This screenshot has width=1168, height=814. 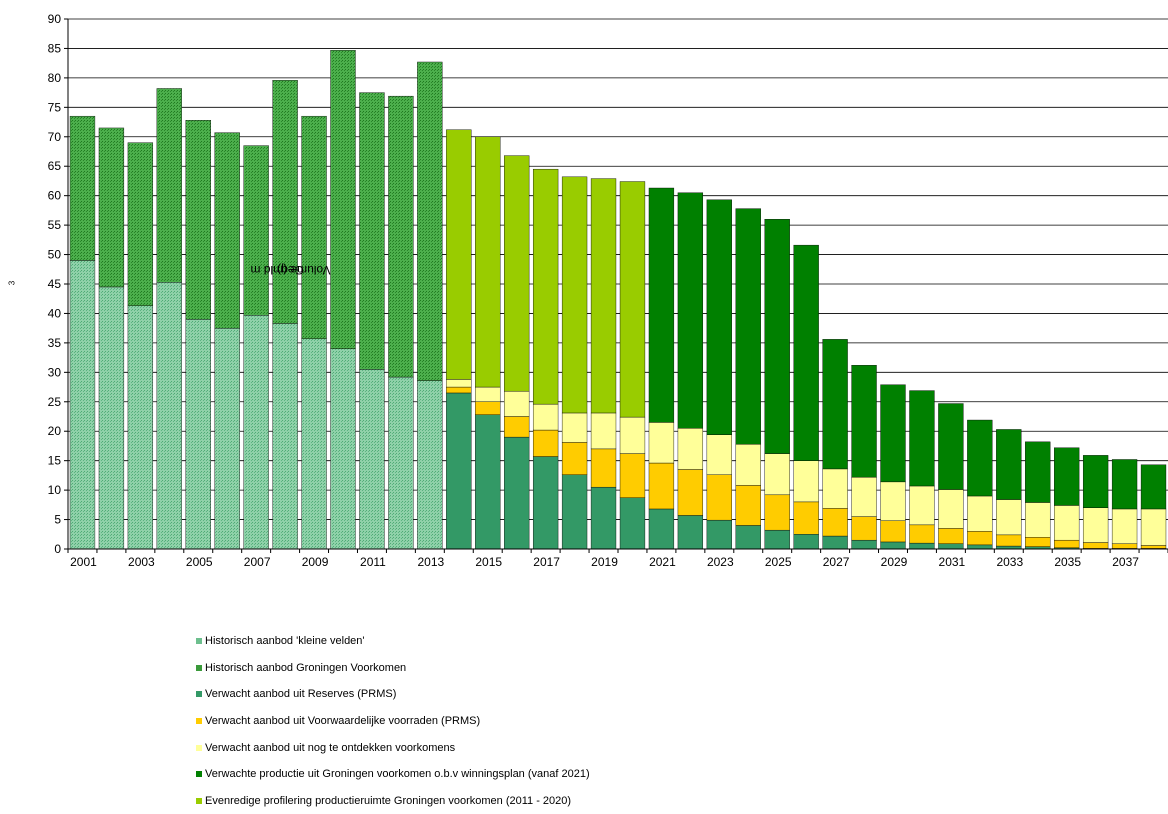 I want to click on bar-segment-2001-s1, so click(x=82, y=188).